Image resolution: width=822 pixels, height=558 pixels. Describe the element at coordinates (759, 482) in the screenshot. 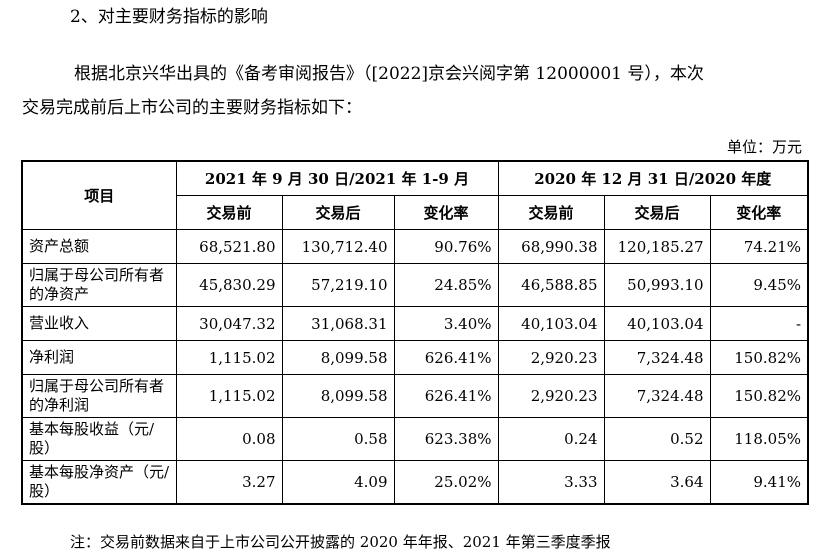

I see `cell-value: 9.41%` at that location.